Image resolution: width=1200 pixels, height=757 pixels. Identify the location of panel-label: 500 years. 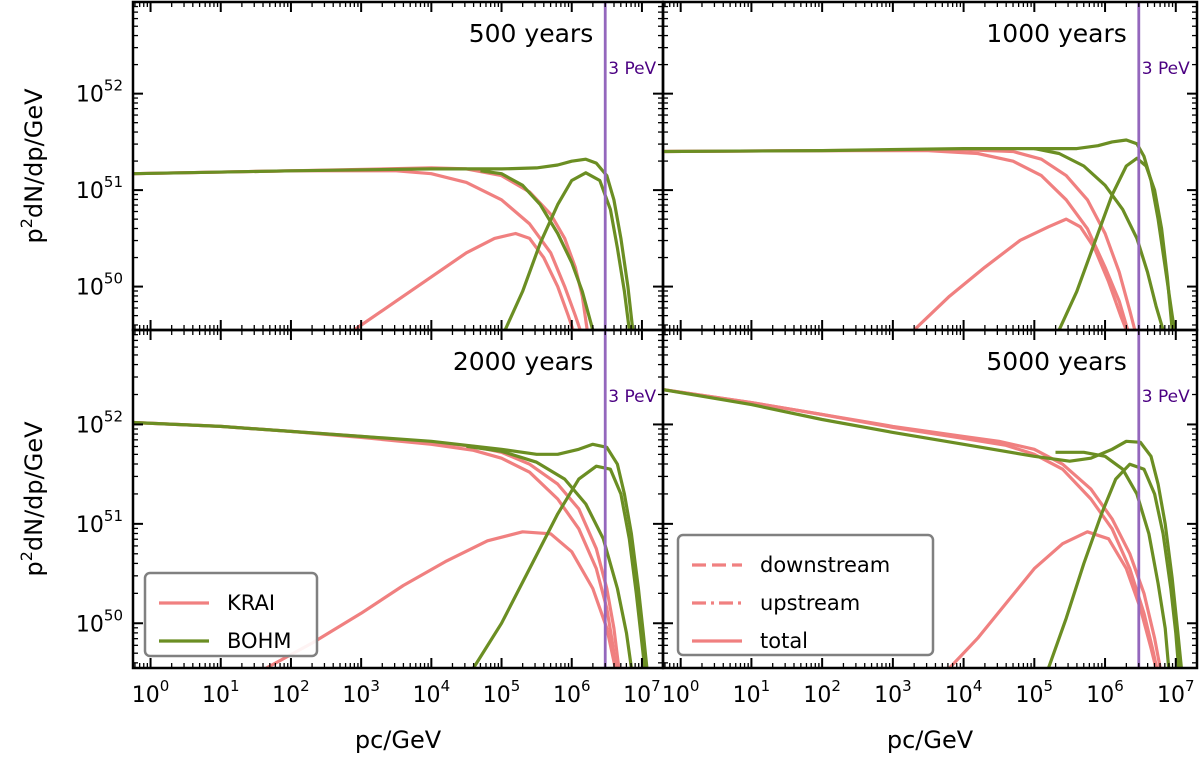
(531, 33).